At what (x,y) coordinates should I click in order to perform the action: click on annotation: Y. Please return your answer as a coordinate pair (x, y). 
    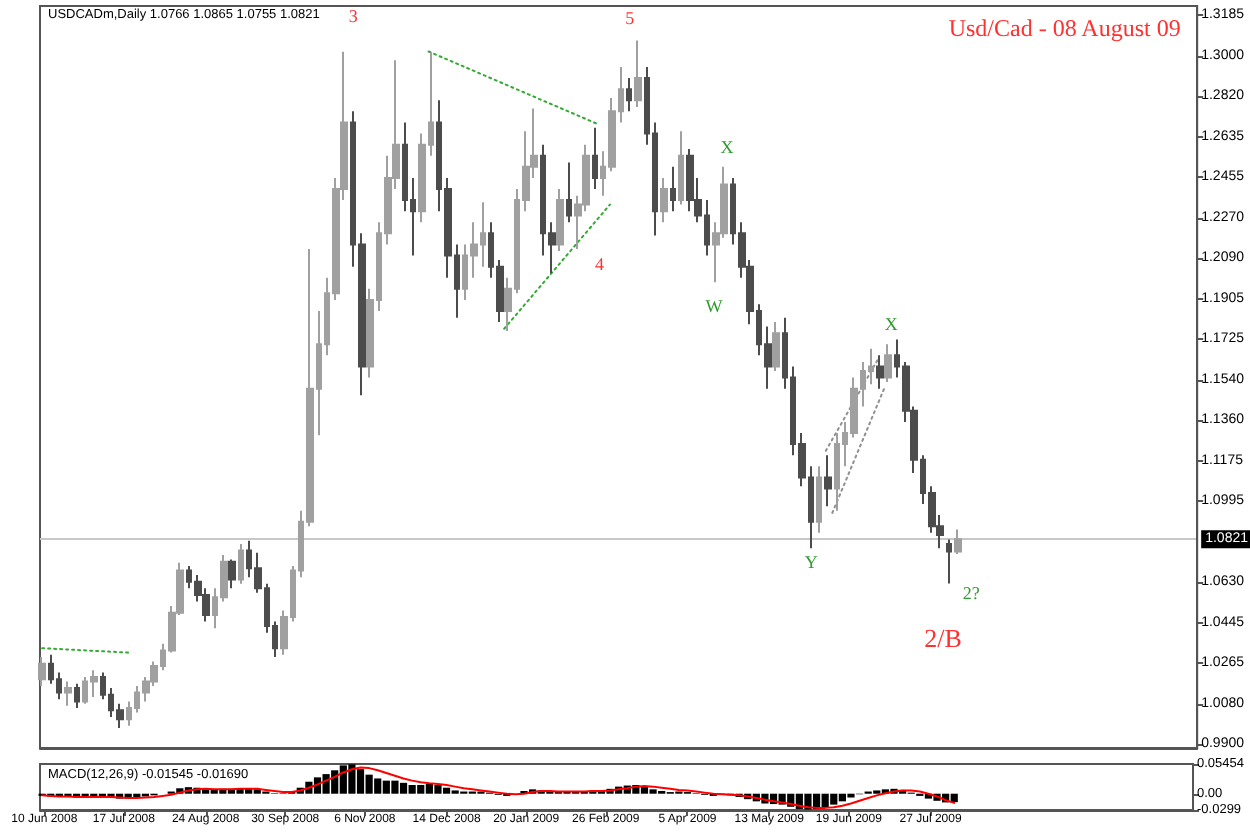
    Looking at the image, I should click on (811, 561).